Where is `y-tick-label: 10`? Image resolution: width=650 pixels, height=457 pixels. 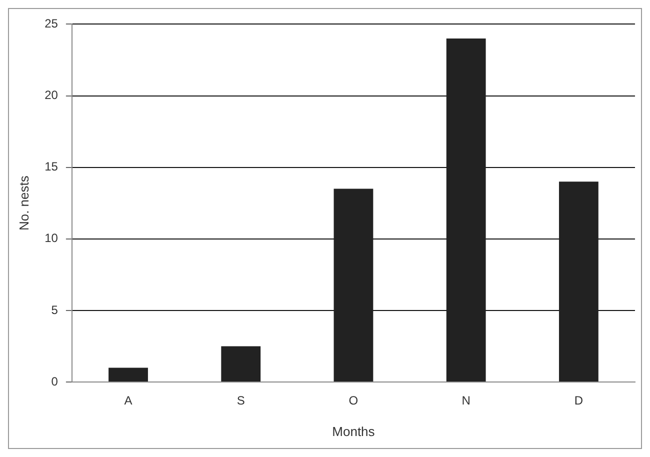 y-tick-label: 10 is located at coordinates (51, 238).